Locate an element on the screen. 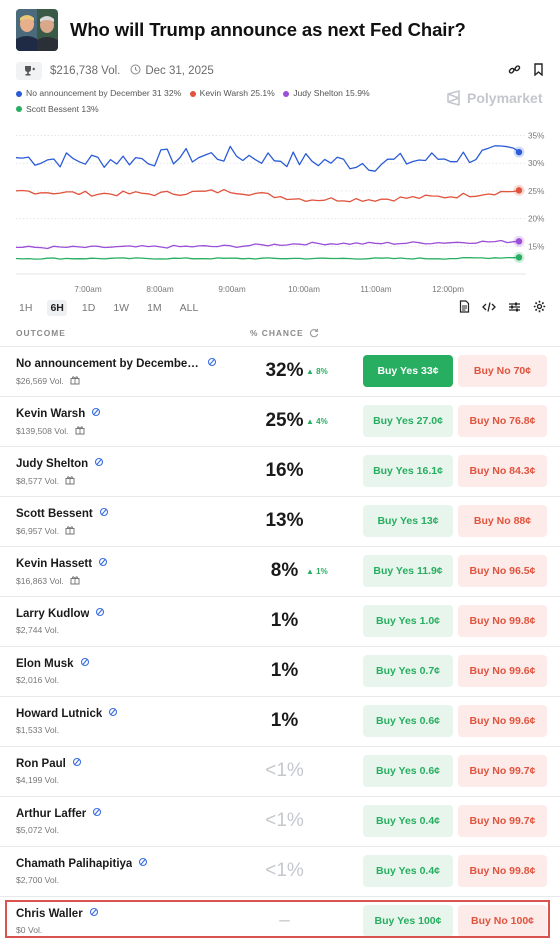  buy-yes-button: Buy Yes 16.1¢ is located at coordinates (408, 471).